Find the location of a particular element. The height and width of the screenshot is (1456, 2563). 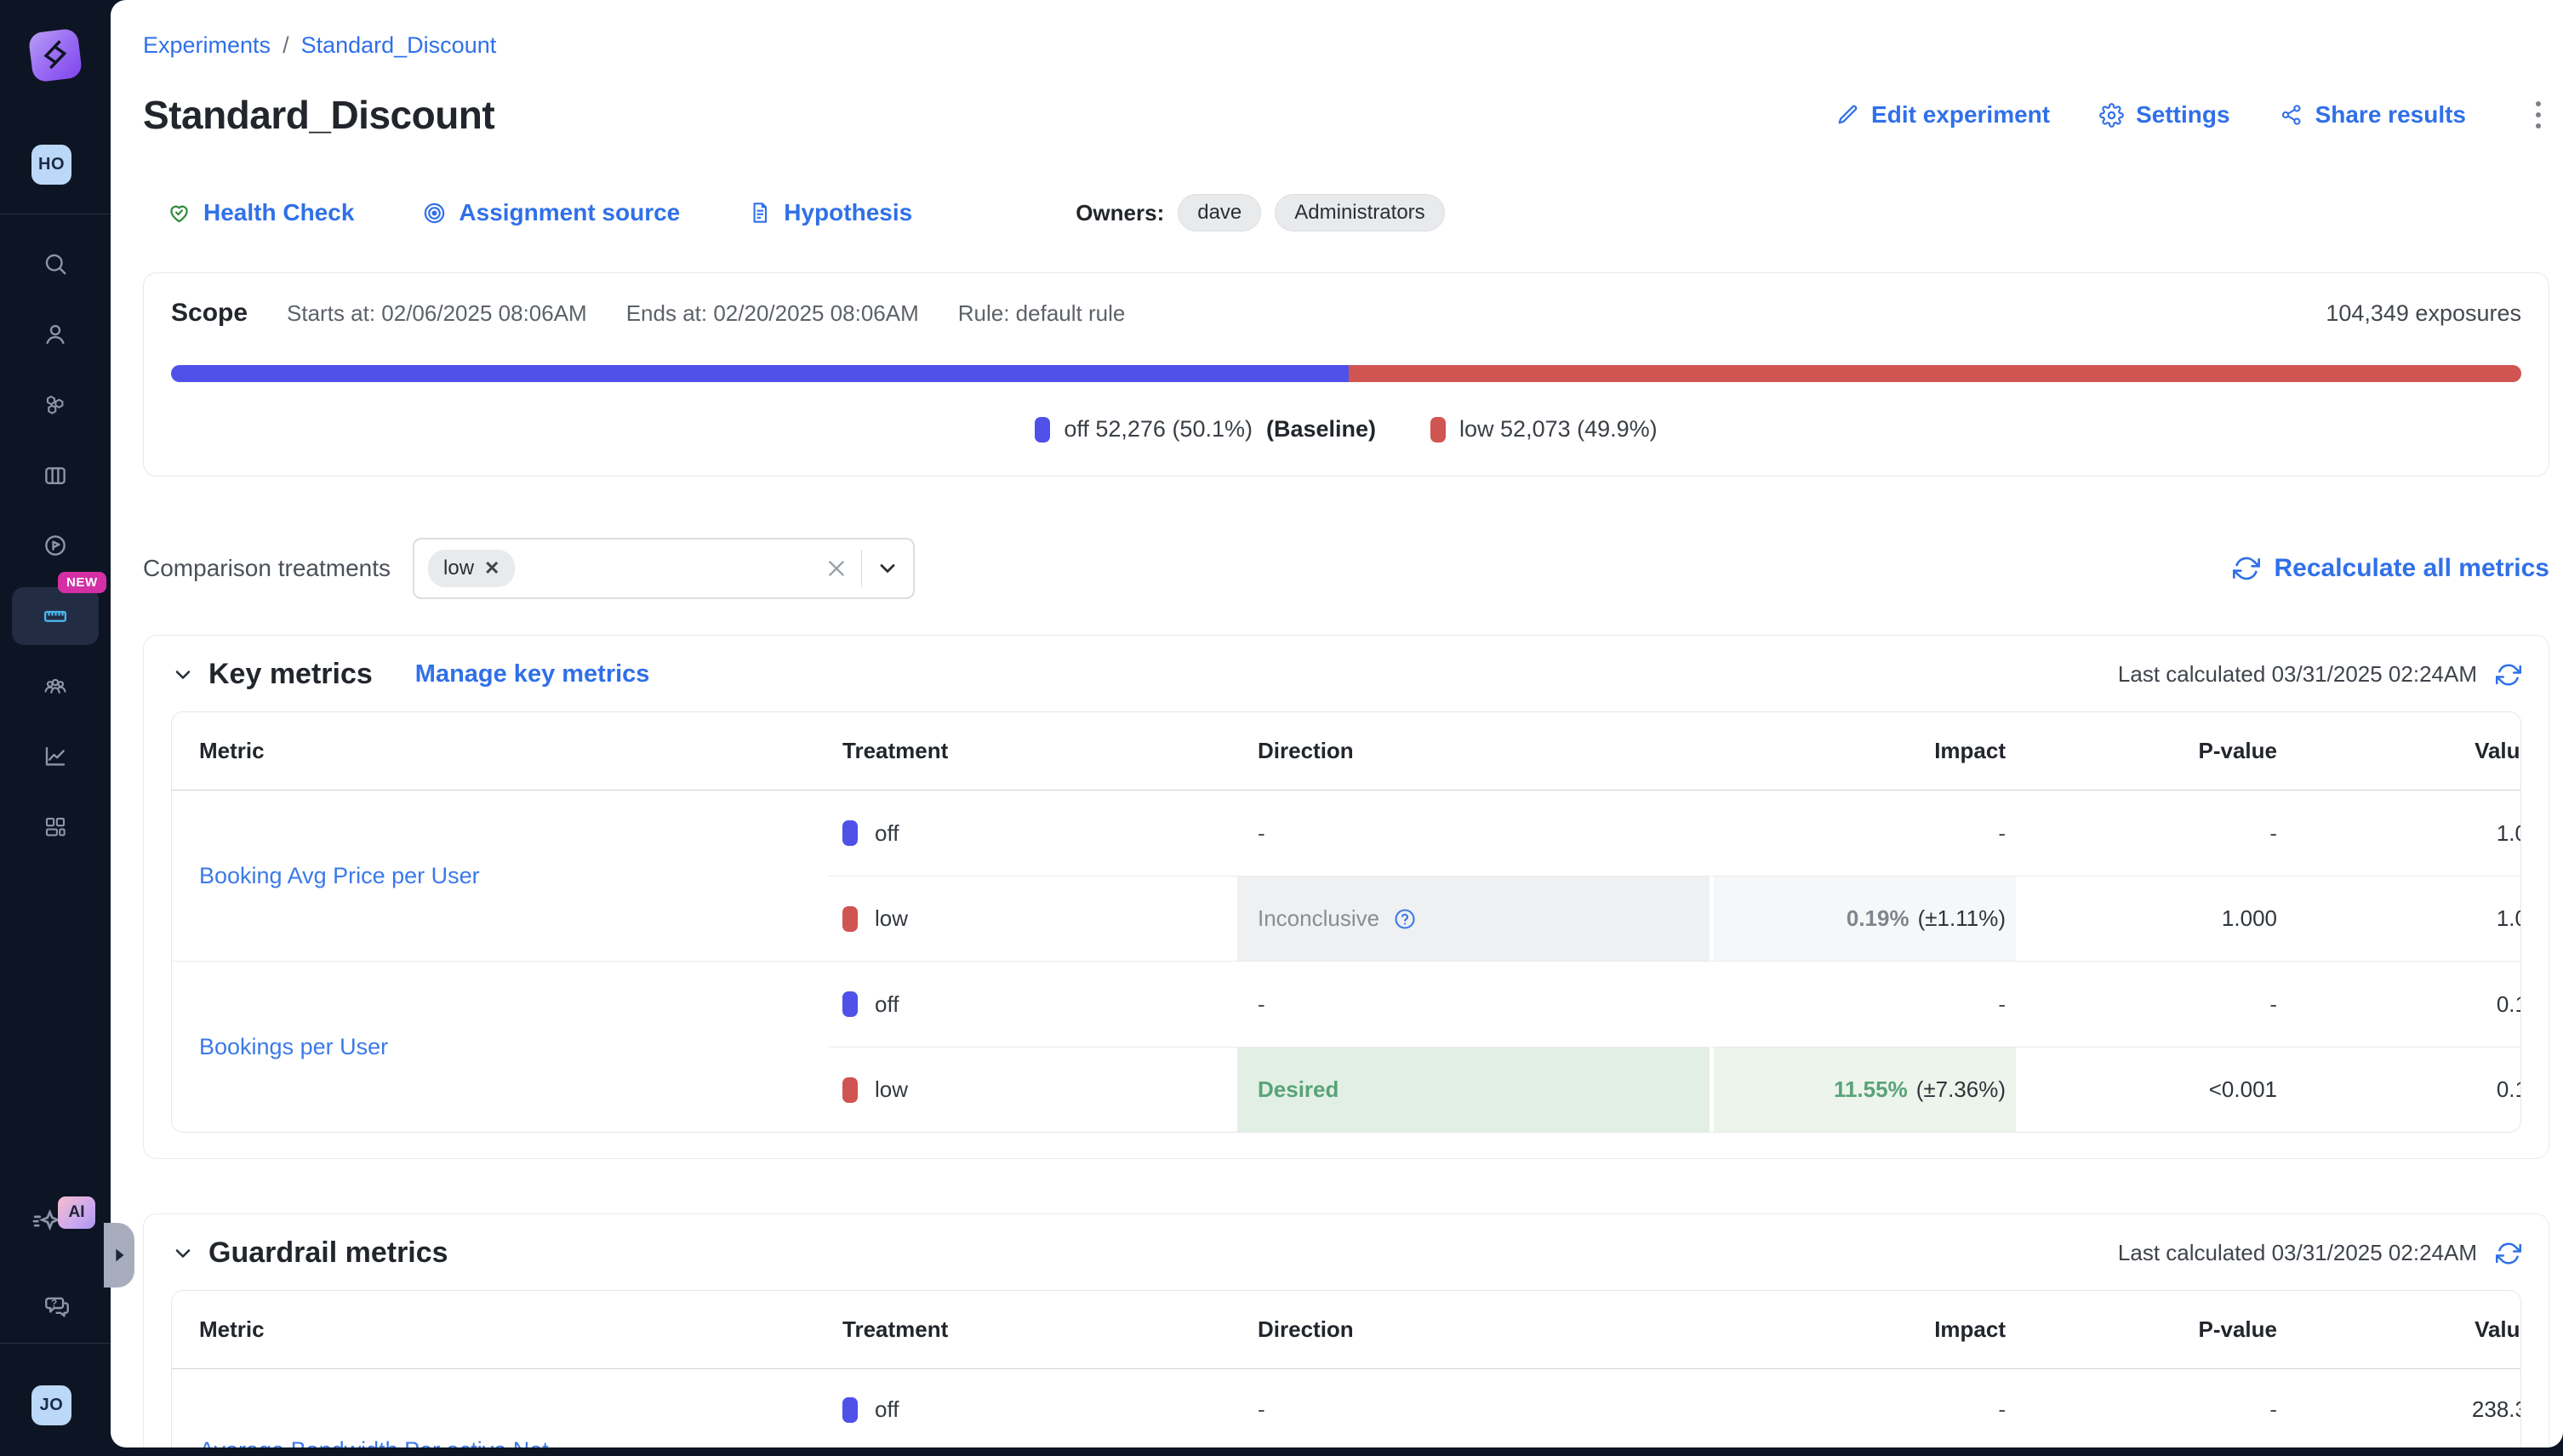

sidebar: HO NEW is located at coordinates (55, 728).